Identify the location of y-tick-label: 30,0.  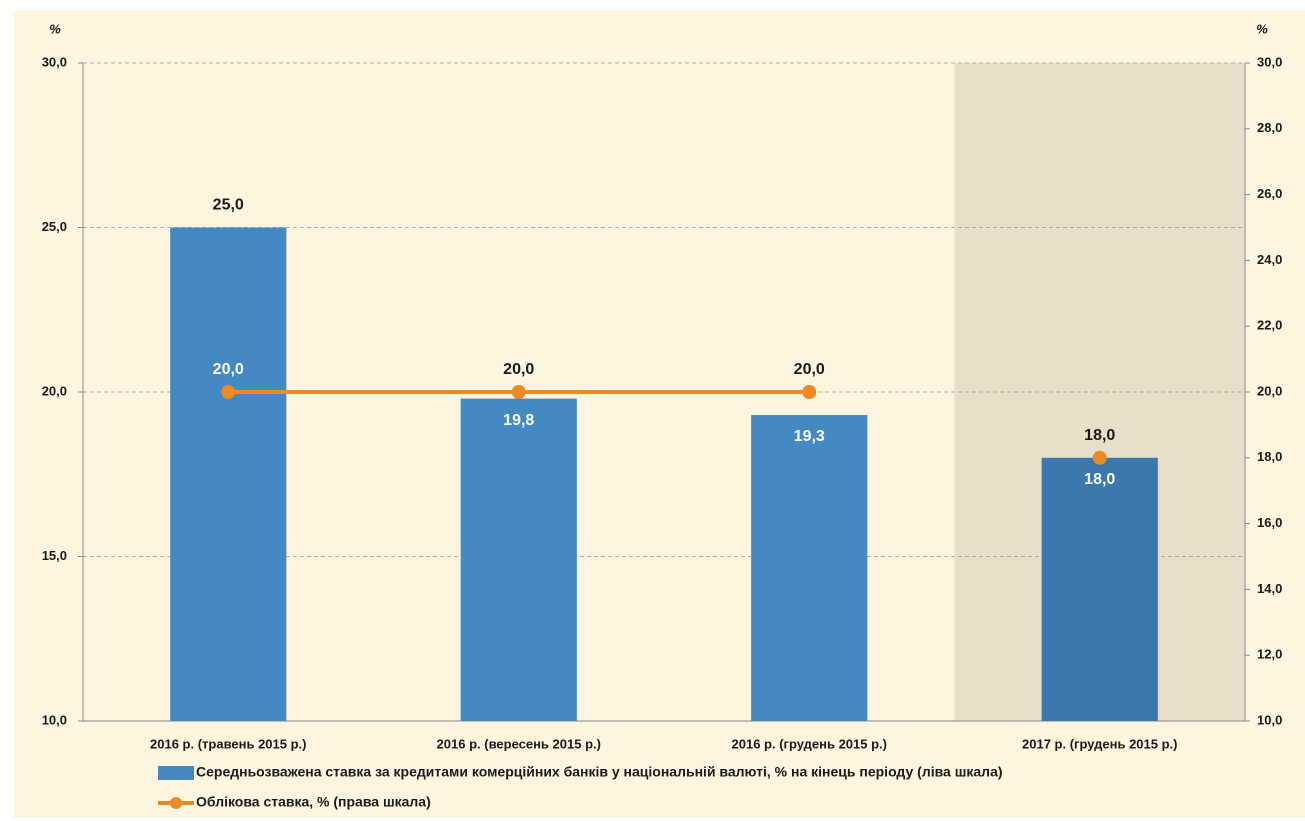
(54, 61).